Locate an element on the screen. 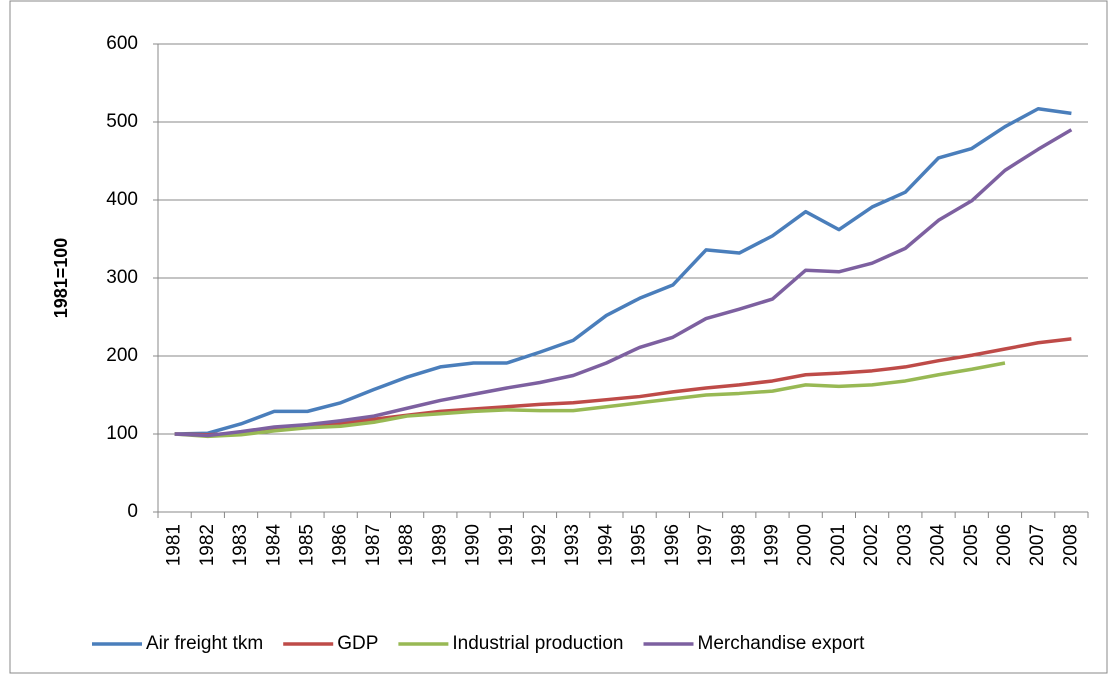 The height and width of the screenshot is (677, 1110). legend-label: Merchandise export is located at coordinates (782, 643).